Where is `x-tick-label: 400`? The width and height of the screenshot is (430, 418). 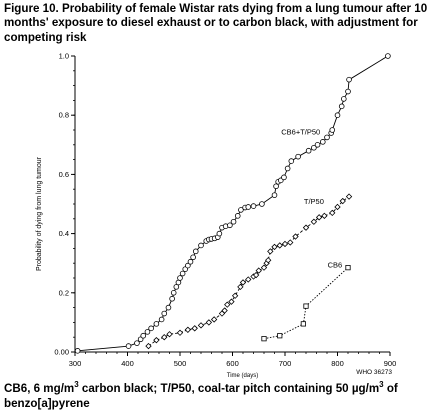 x-tick-label: 400 is located at coordinates (127, 363).